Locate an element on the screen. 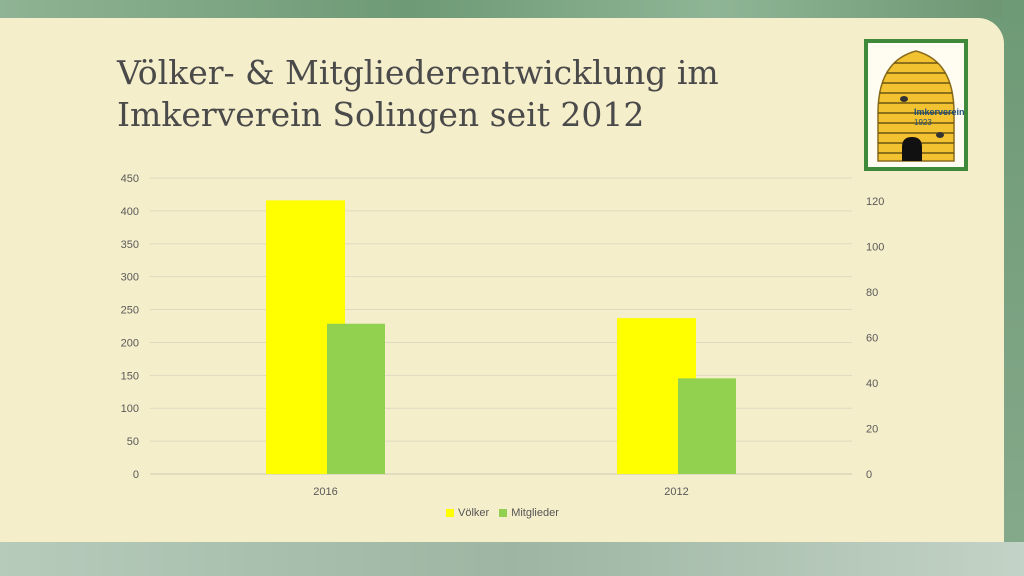 This screenshot has width=1024, height=576. right-tick-label: 80 is located at coordinates (872, 293).